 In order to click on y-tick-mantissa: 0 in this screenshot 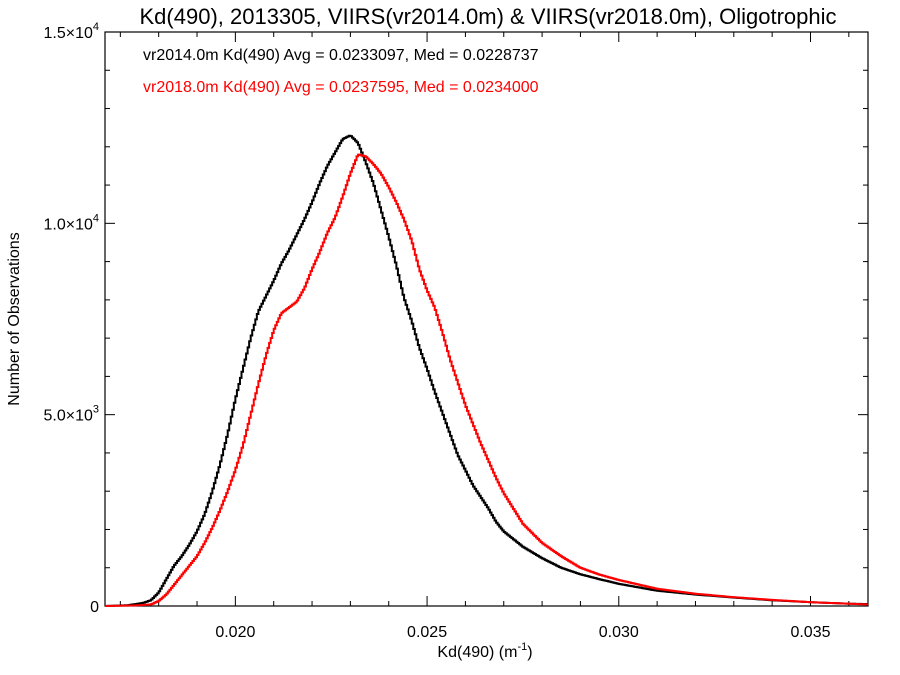, I will do `click(94, 607)`.